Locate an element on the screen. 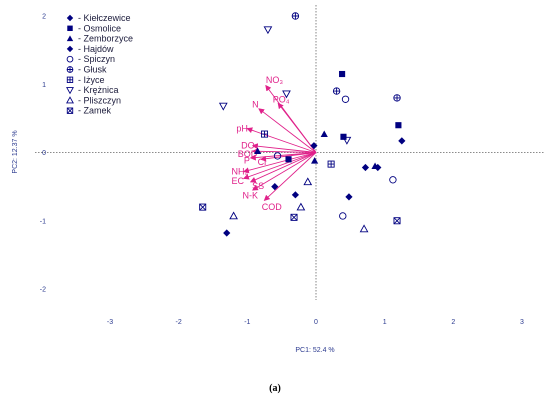  loading-vector-label: PO₄ is located at coordinates (281, 99).